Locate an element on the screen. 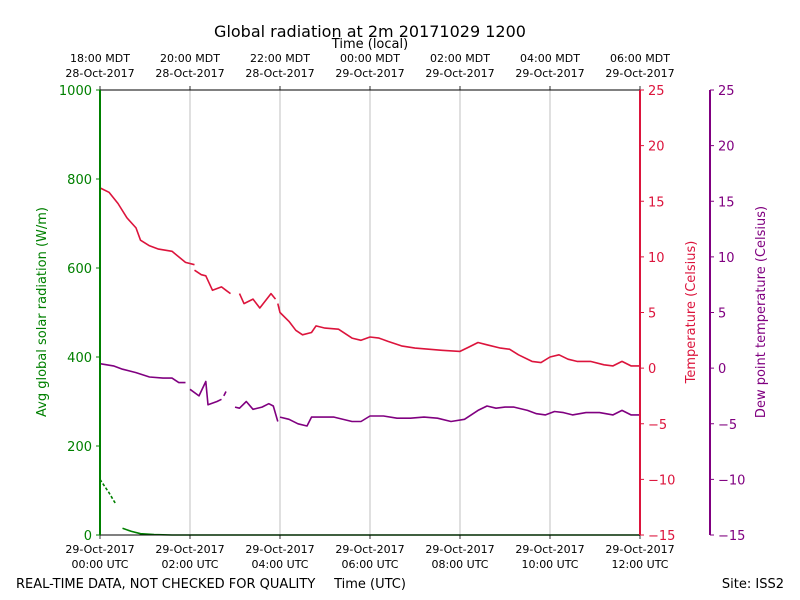  x-axis-label: Time (UTC) is located at coordinates (369, 584).